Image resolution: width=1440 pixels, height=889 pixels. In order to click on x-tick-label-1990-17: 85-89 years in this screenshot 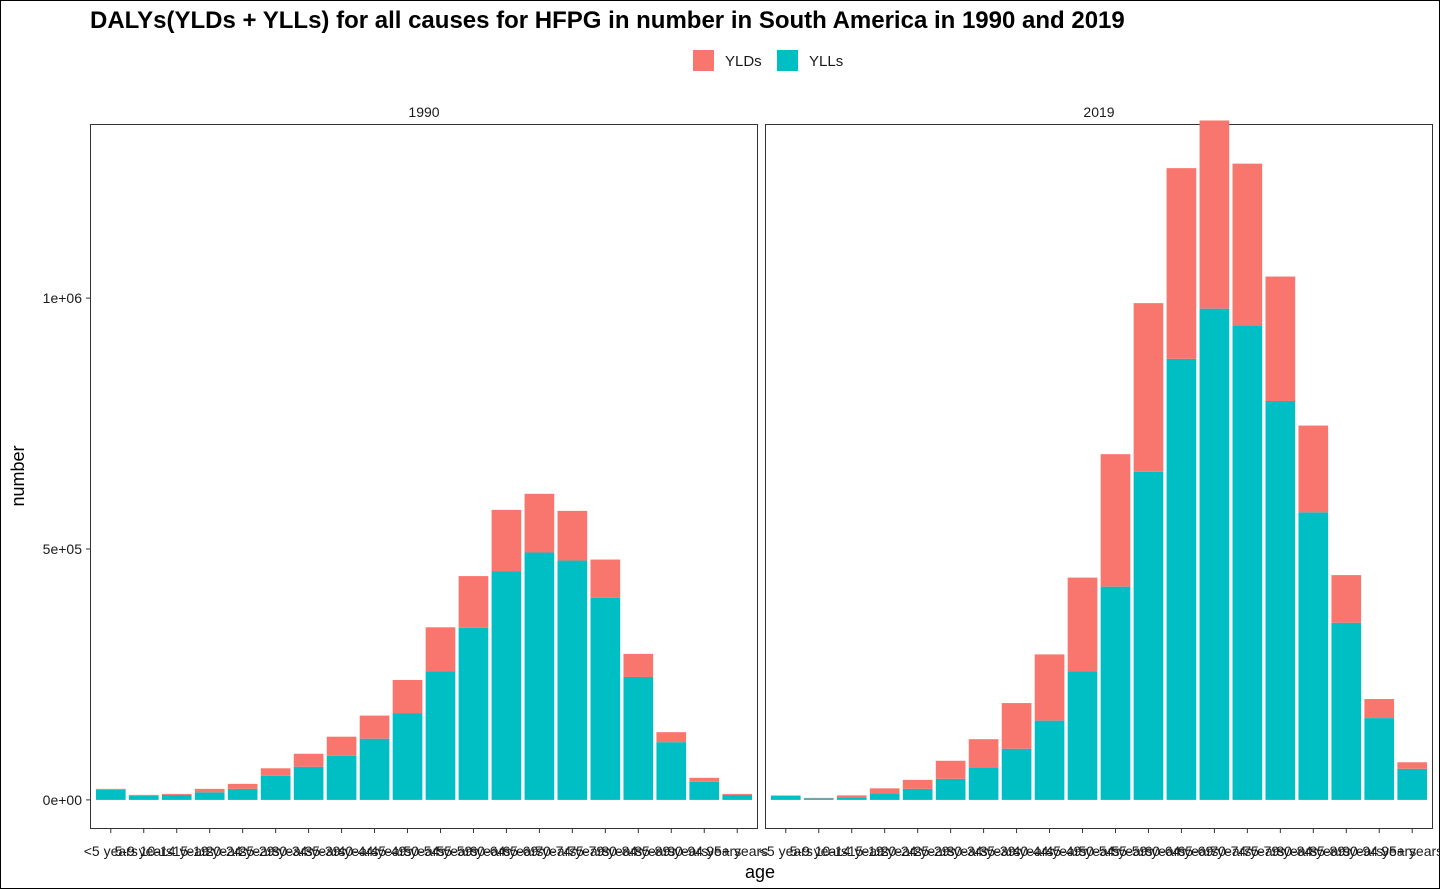, I will do `click(671, 851)`.